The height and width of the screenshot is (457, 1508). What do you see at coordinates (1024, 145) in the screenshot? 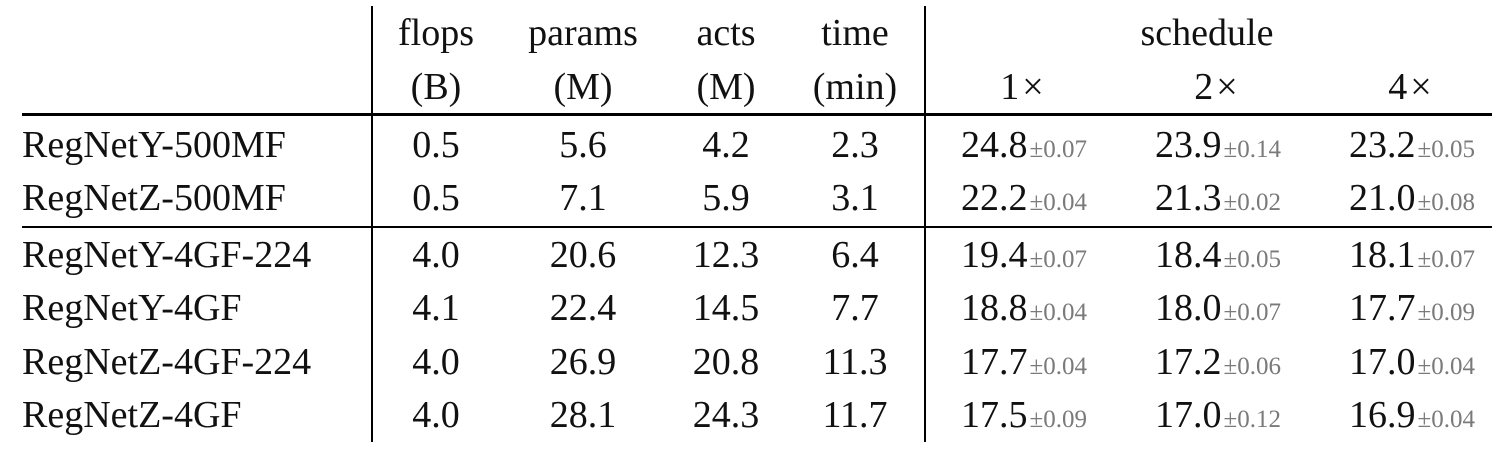
I see `cell-schedule-1x: 24.8±0.07` at bounding box center [1024, 145].